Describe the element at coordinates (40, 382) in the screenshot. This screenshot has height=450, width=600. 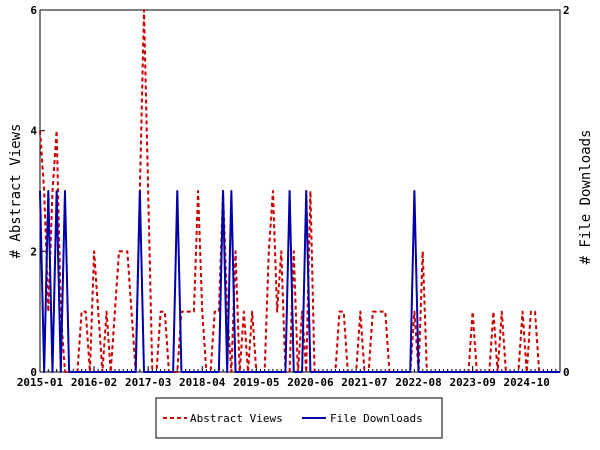
I see `x-tick-label: 2015-01` at that location.